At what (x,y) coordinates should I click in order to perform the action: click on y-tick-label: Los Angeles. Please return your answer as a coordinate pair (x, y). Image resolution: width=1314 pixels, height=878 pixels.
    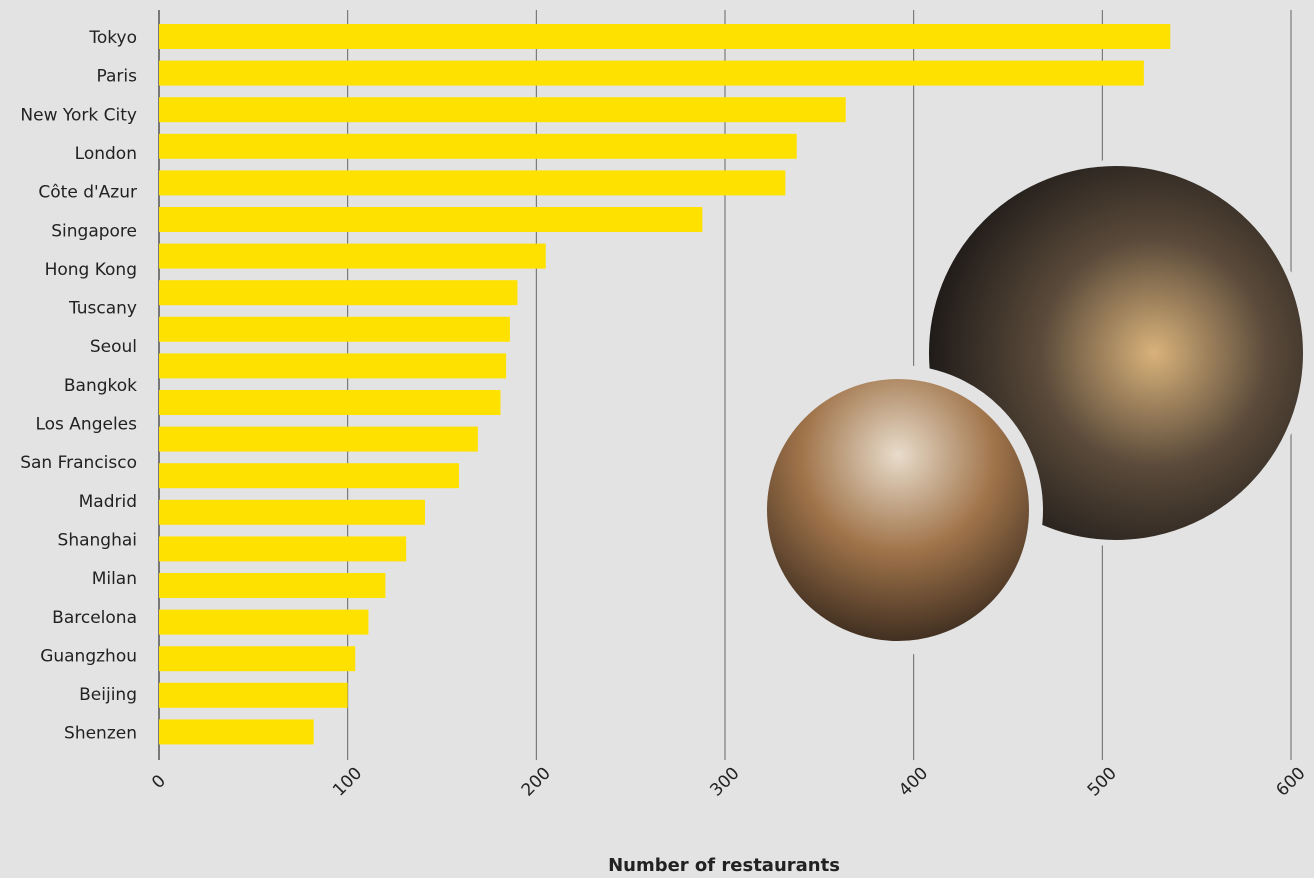
    Looking at the image, I should click on (86, 425).